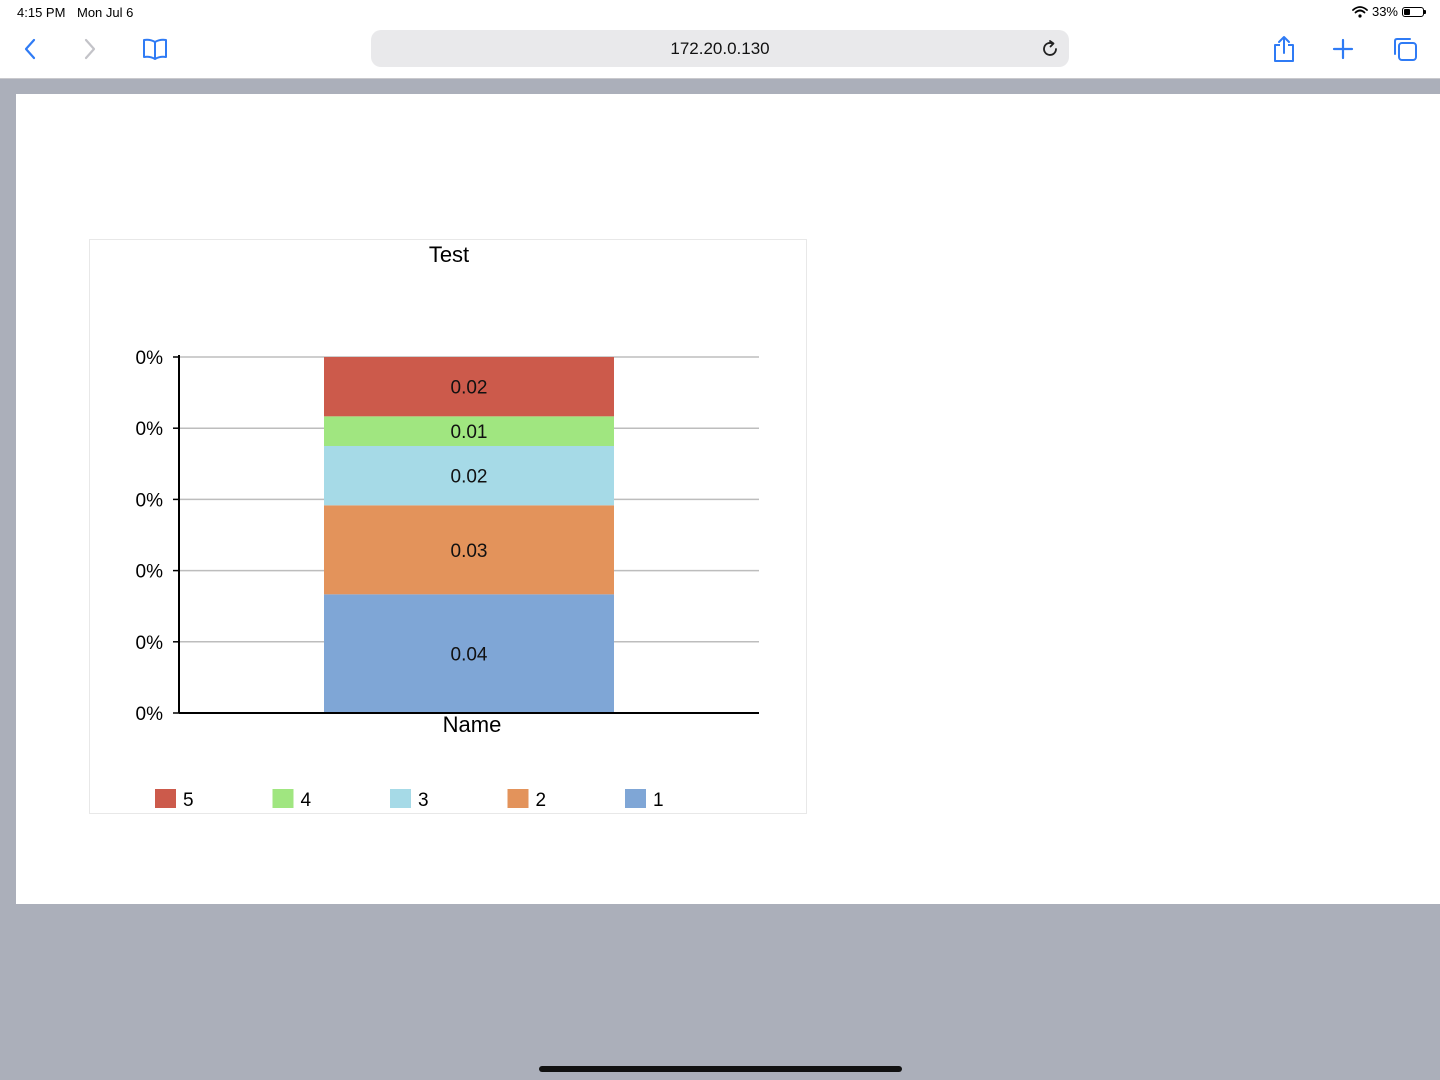  I want to click on data-label: 0.03, so click(469, 551).